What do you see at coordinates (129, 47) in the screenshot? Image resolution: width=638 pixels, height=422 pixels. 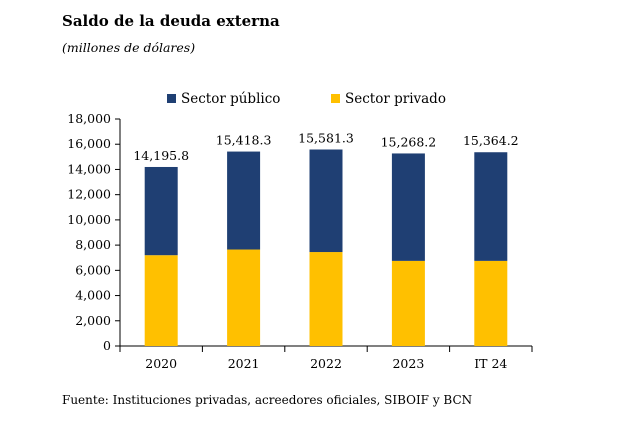 I see `chart-subtitle: (millones de dólares)` at bounding box center [129, 47].